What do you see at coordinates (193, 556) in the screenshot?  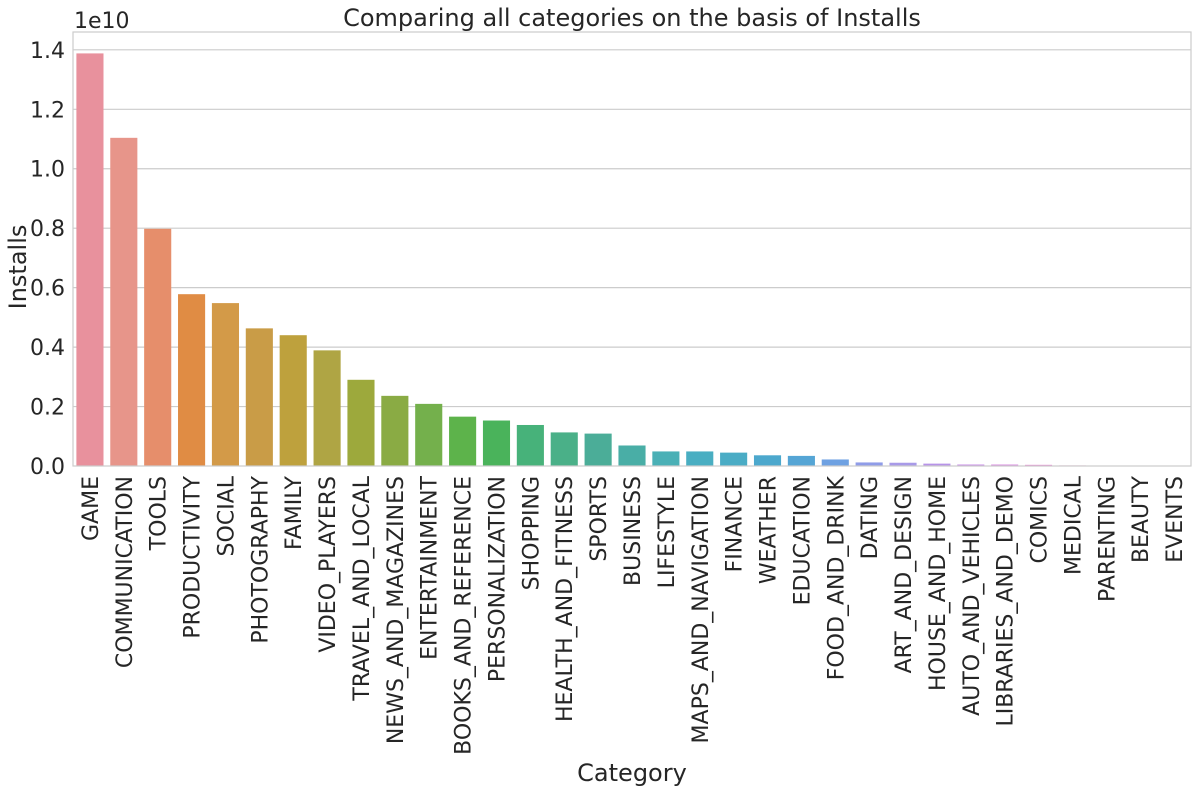 I see `x-tick-label: PRODUCTIVITY` at bounding box center [193, 556].